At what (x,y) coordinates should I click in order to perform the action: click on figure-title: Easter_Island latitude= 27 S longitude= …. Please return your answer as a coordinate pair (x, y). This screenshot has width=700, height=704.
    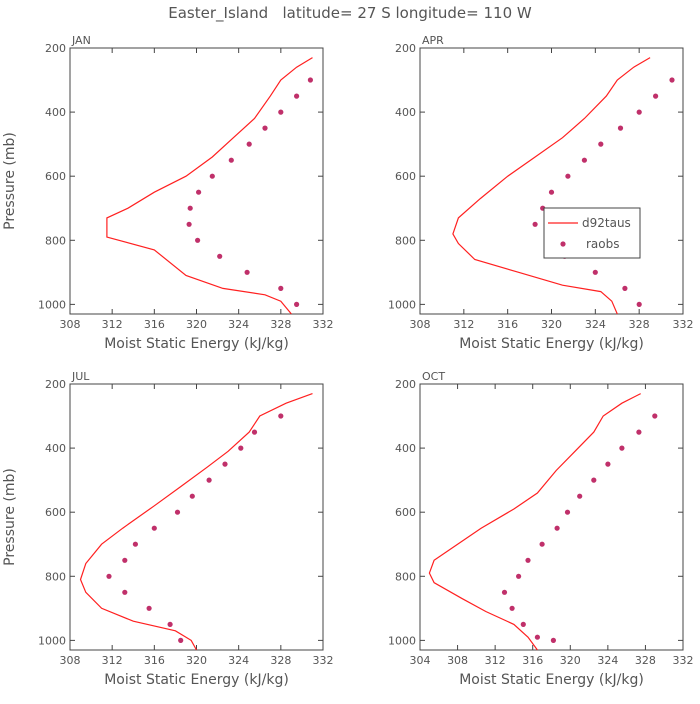
    Looking at the image, I should click on (350, 13).